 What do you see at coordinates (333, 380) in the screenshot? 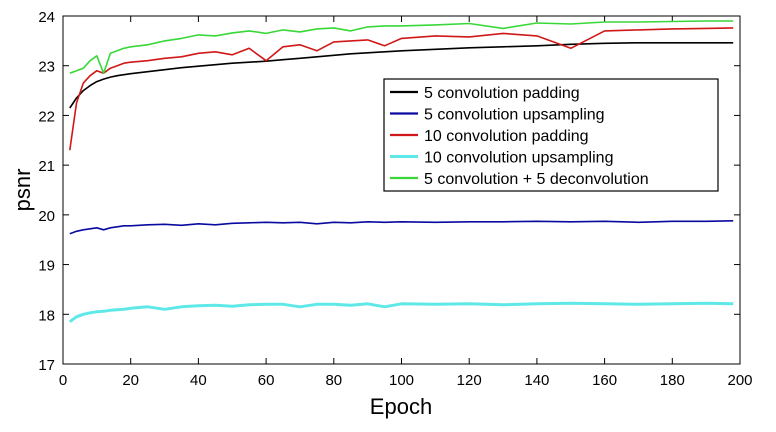
I see `x-tick-label: 80` at bounding box center [333, 380].